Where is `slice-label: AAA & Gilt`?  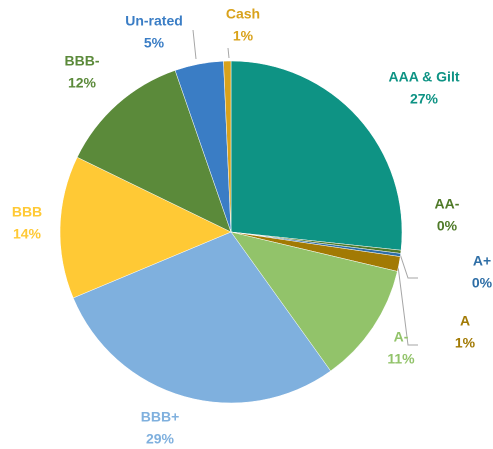 slice-label: AAA & Gilt is located at coordinates (423, 77).